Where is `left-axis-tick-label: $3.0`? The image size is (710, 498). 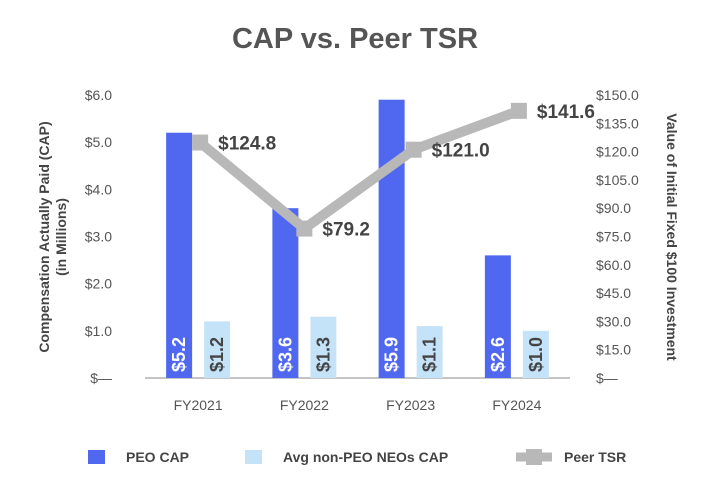 left-axis-tick-label: $3.0 is located at coordinates (98, 237).